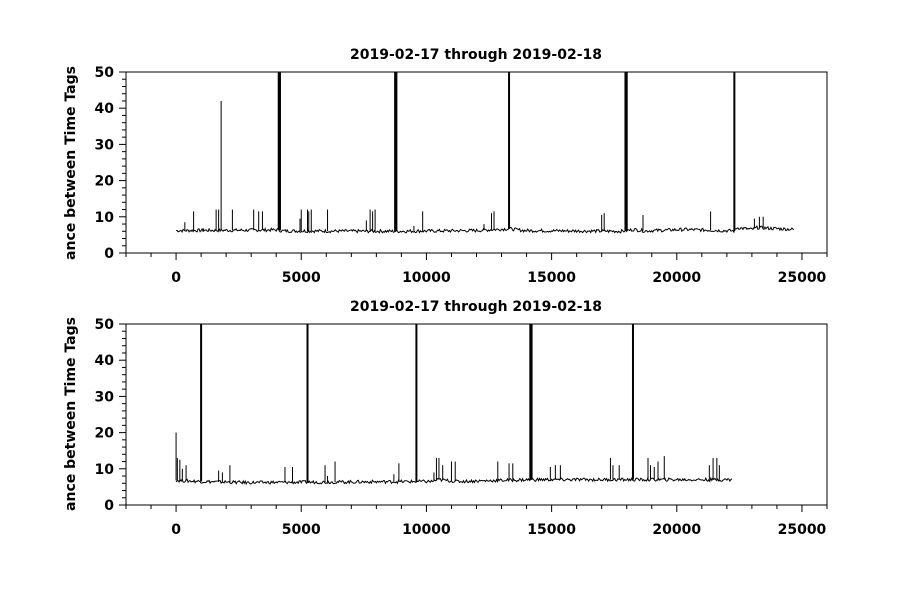  I want to click on top-x-axis: 0 5000 10000 15000 20000 25000, so click(476, 269).